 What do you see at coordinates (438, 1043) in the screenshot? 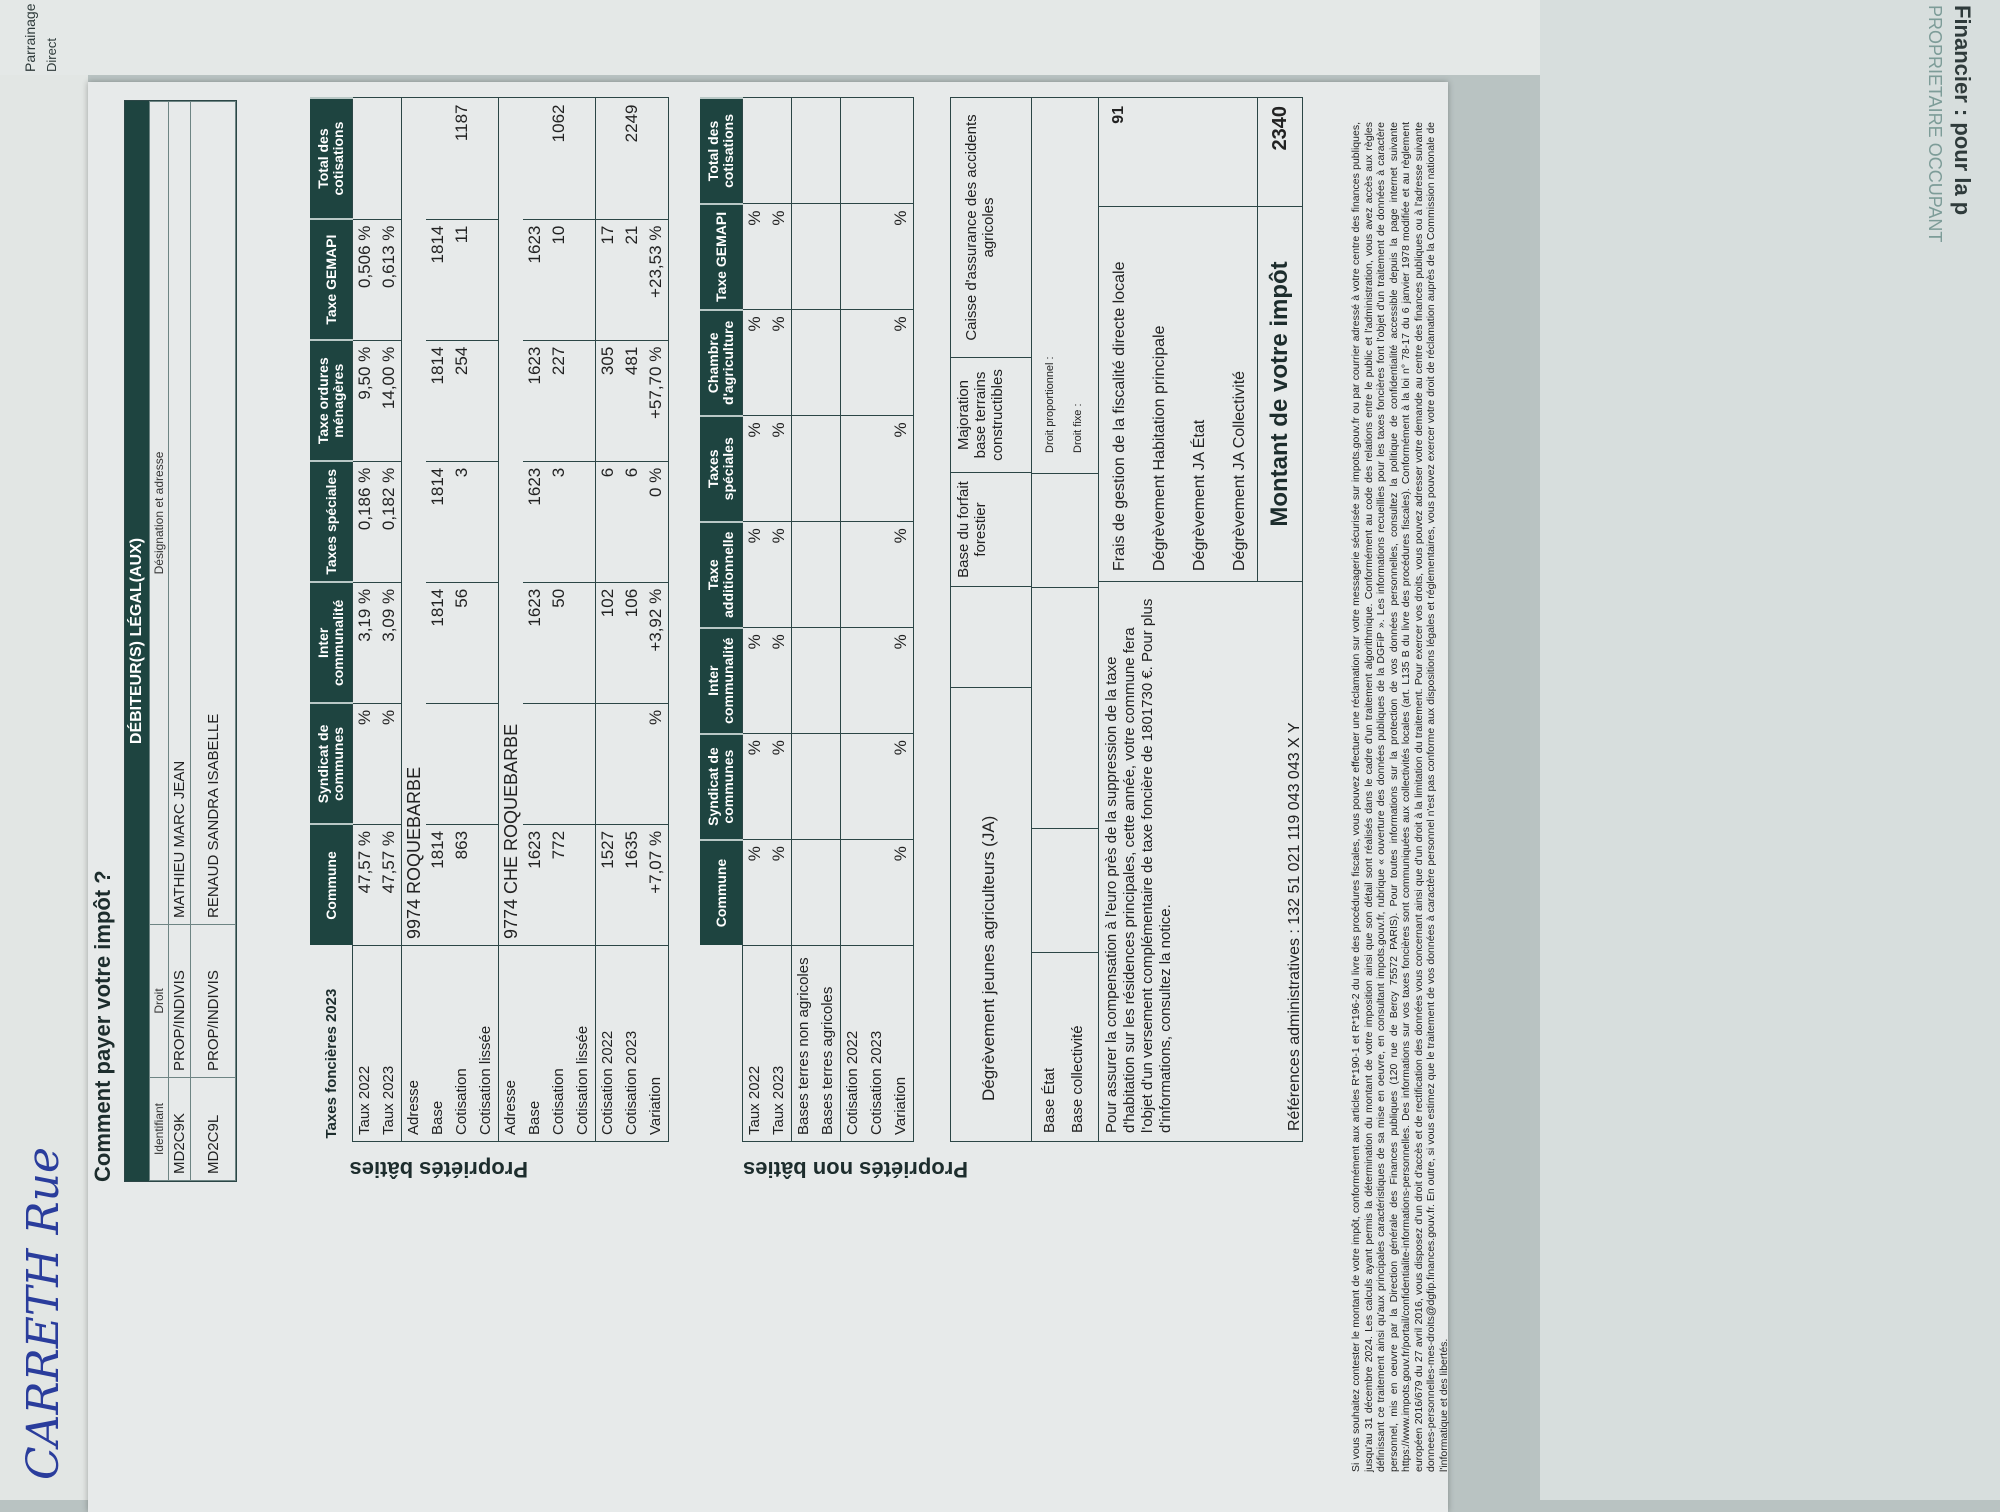
I see `row-label: Base` at bounding box center [438, 1043].